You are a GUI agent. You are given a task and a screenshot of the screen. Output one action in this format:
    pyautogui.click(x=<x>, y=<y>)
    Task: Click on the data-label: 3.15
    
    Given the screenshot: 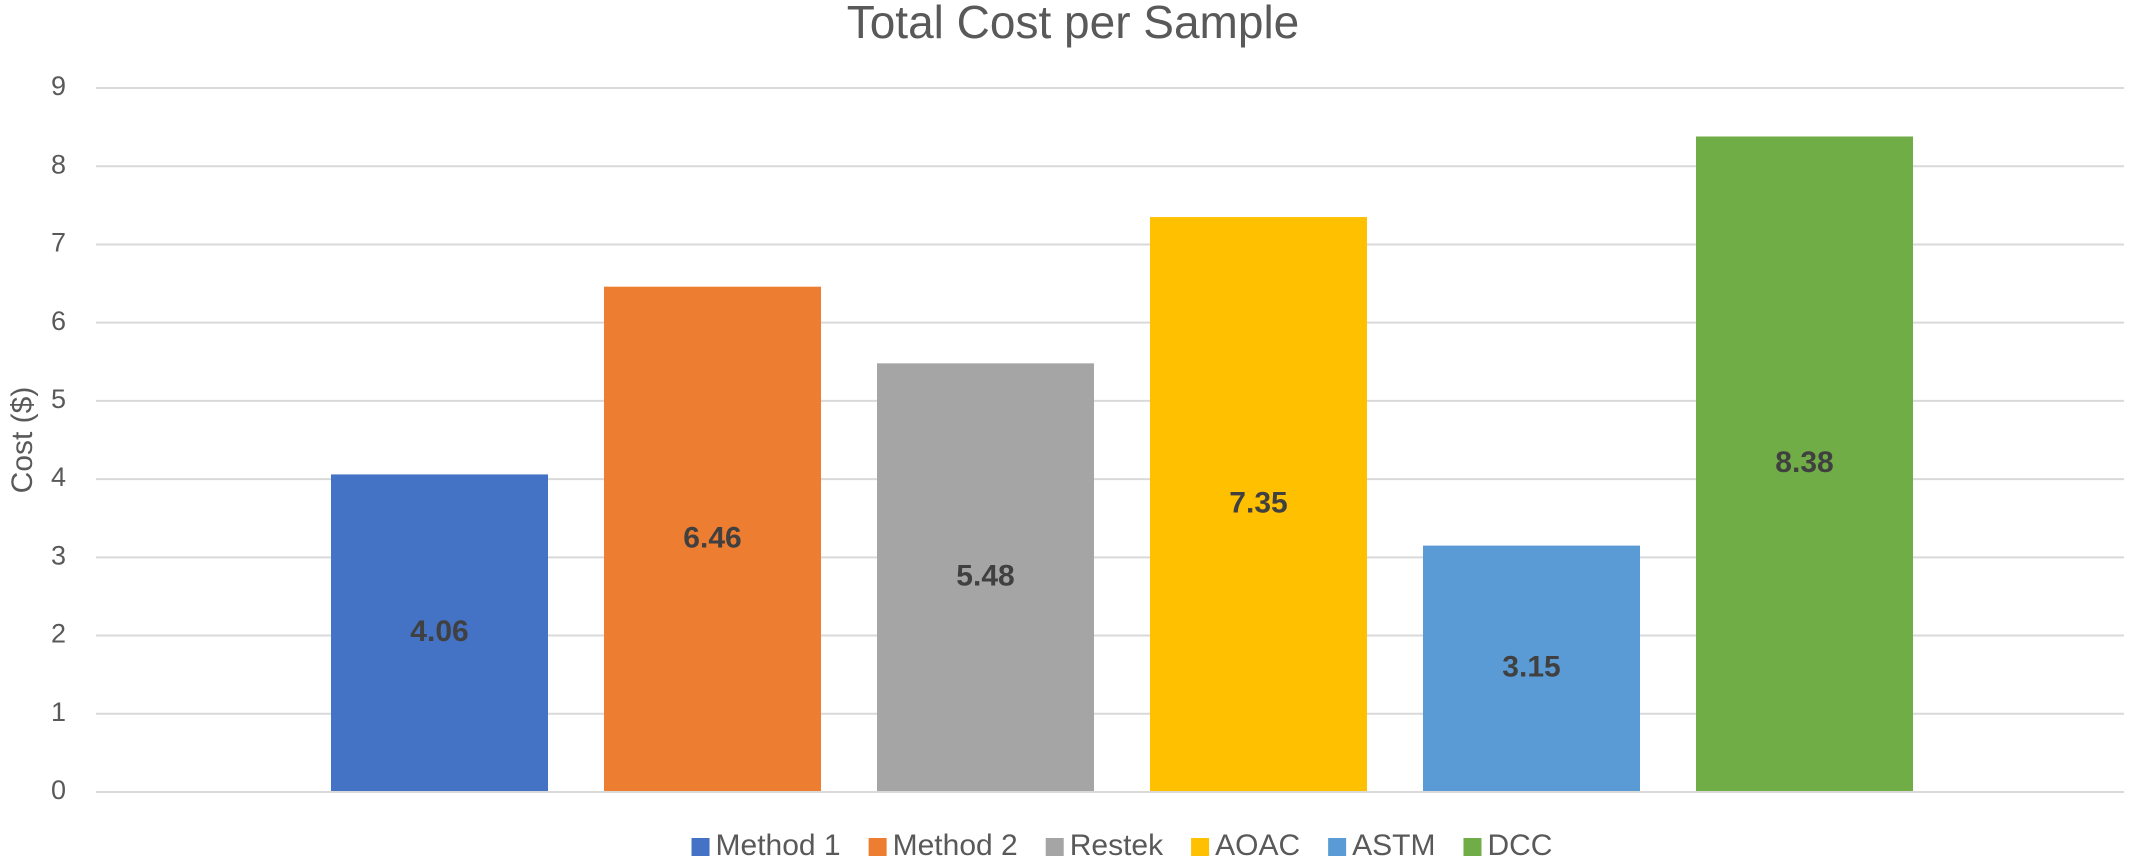 What is the action you would take?
    pyautogui.click(x=1531, y=667)
    